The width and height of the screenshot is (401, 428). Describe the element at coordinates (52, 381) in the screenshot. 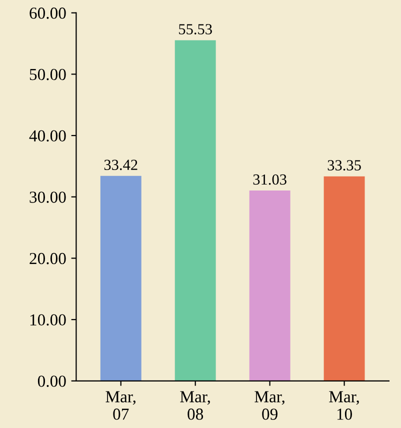

I see `y-tick-label: 0.00` at that location.